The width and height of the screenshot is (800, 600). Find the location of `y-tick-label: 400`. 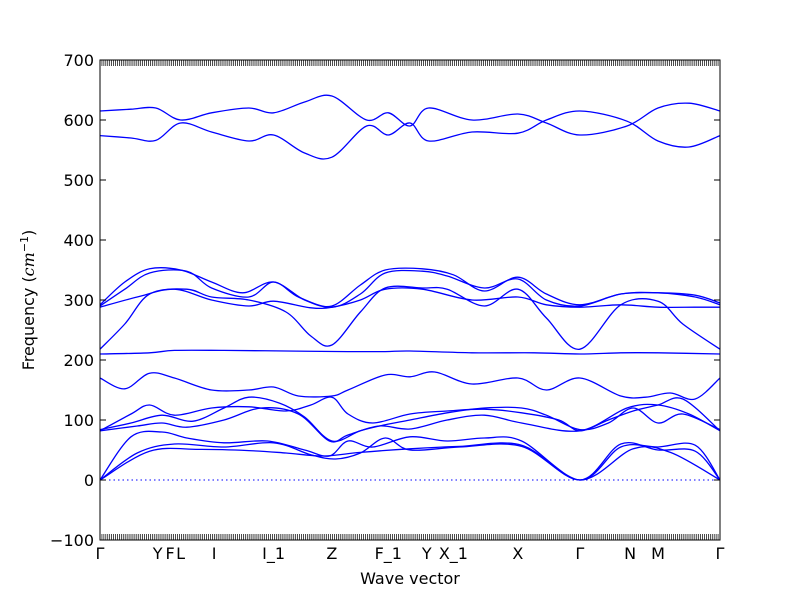

y-tick-label: 400 is located at coordinates (78, 240).